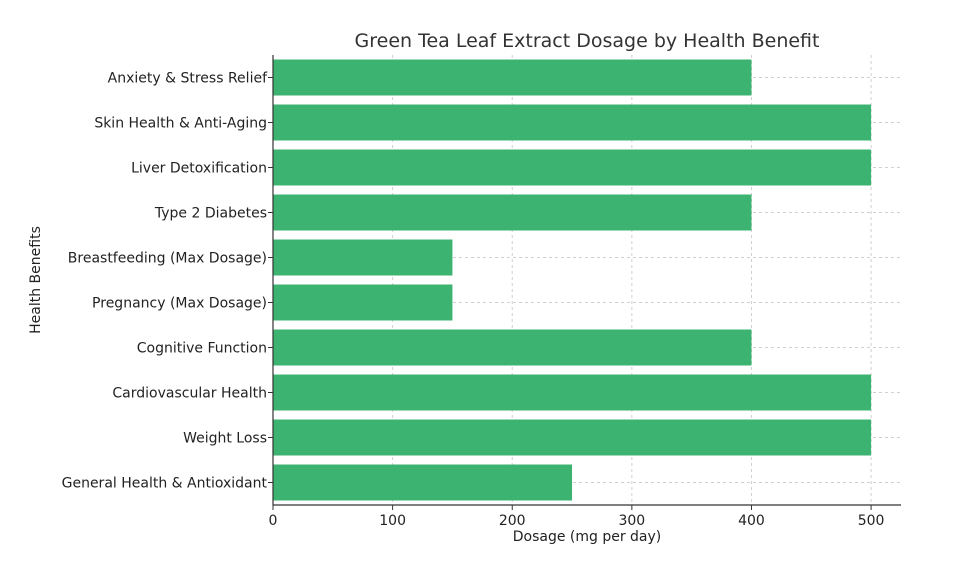  What do you see at coordinates (631, 521) in the screenshot?
I see `x-tick-label: 300` at bounding box center [631, 521].